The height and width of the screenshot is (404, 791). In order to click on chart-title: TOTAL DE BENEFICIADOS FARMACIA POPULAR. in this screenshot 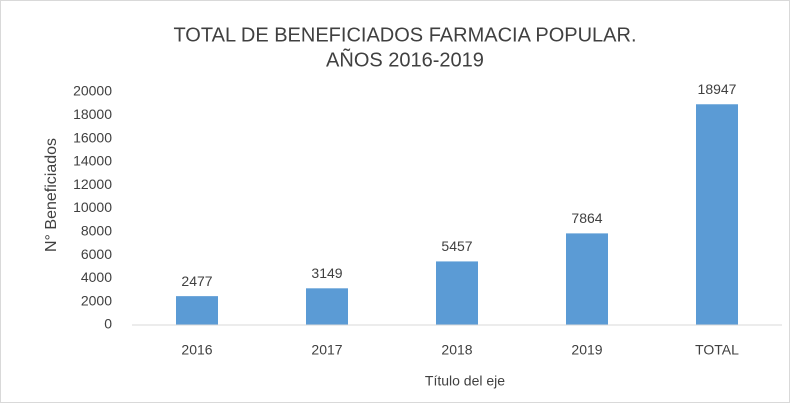, I will do `click(404, 35)`.